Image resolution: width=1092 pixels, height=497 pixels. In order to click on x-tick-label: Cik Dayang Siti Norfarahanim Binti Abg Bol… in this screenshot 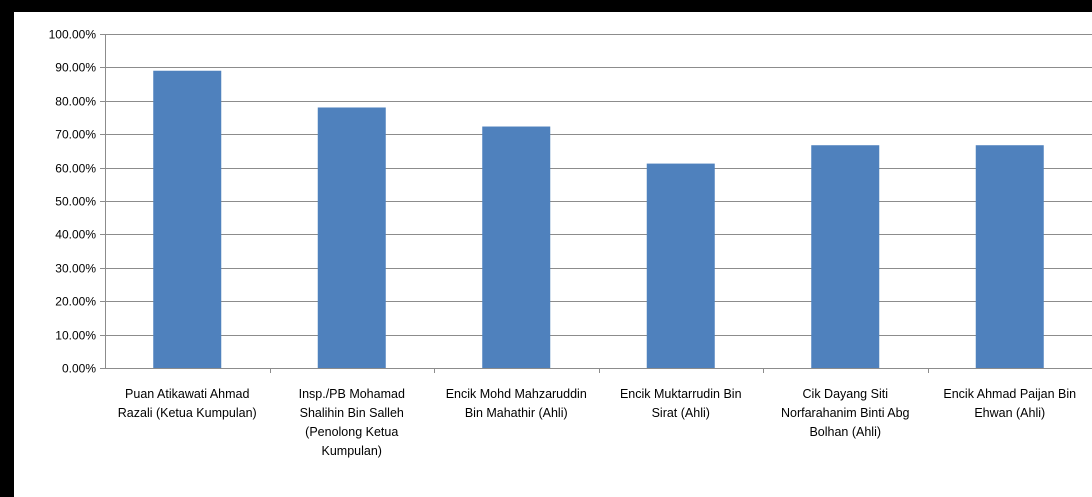, I will do `click(845, 413)`.